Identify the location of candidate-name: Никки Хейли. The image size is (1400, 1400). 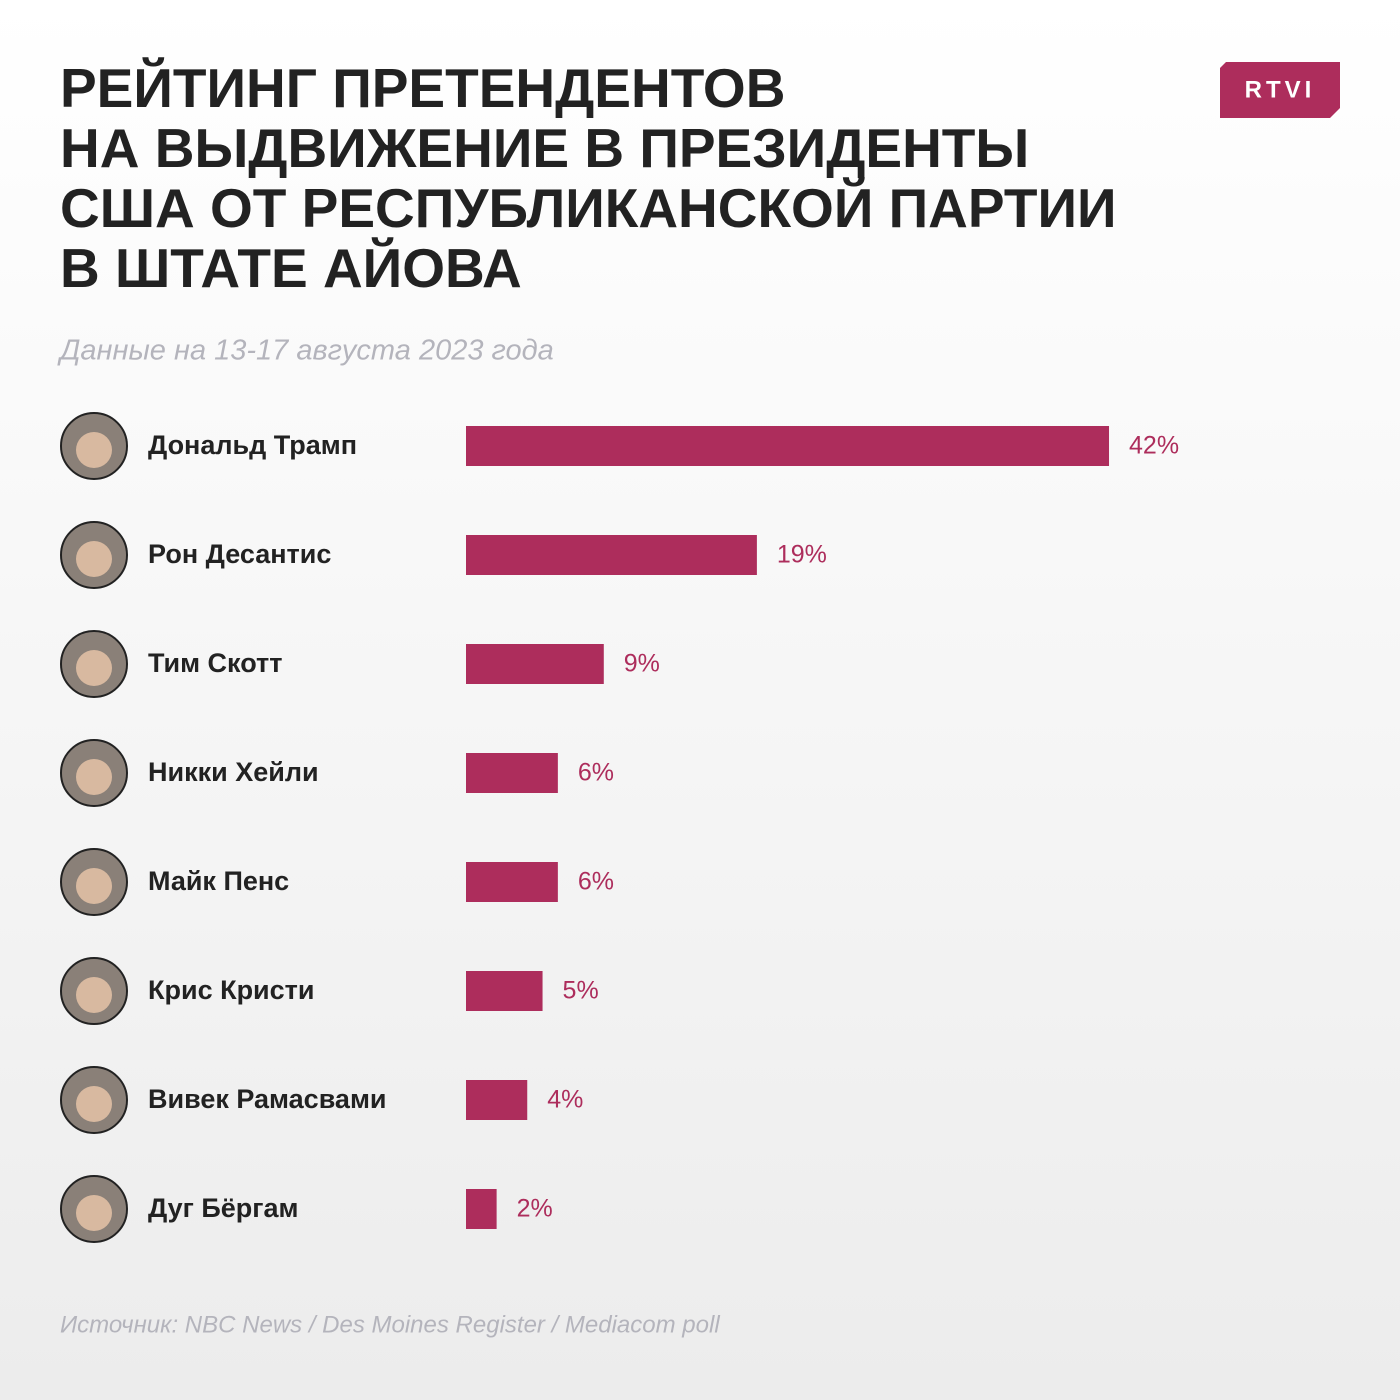
(233, 772).